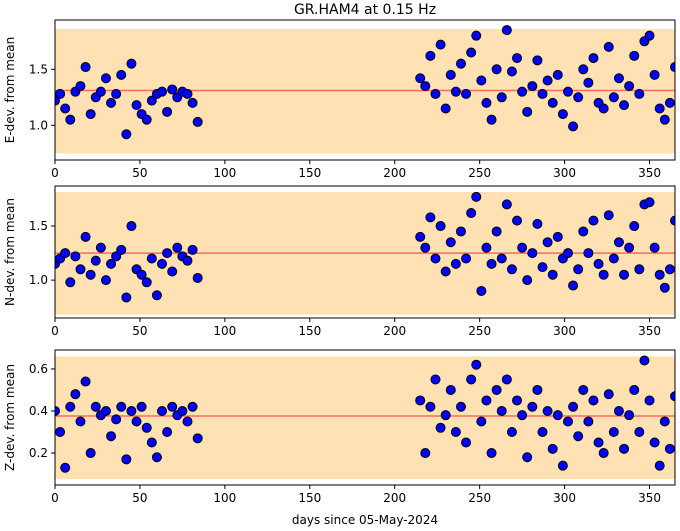  What do you see at coordinates (10, 252) in the screenshot?
I see `y-axis-label: N-dev. from mean` at bounding box center [10, 252].